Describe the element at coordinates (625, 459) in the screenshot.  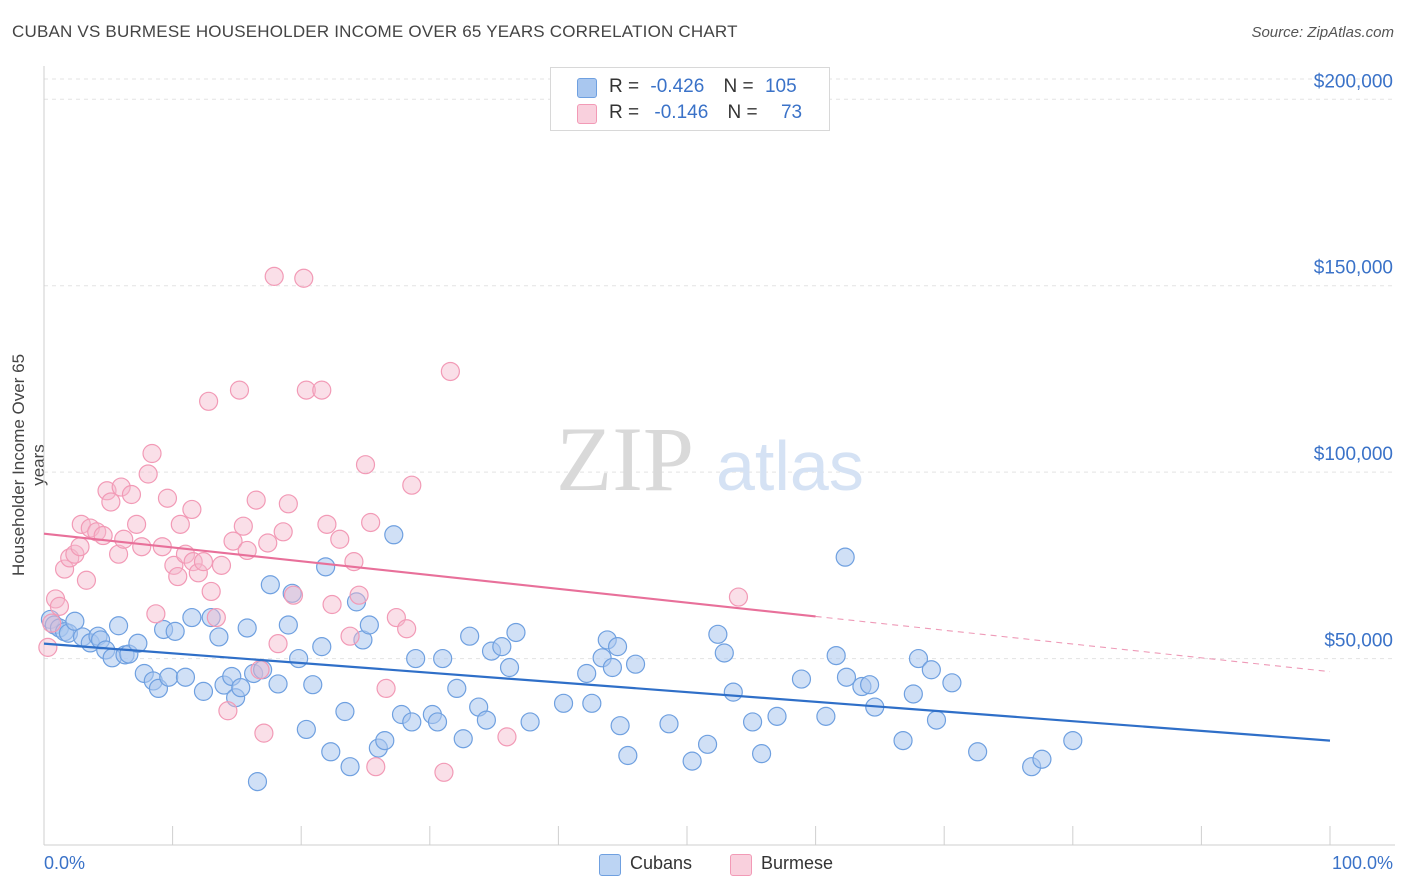
I see `watermark-zip: ZIP` at that location.